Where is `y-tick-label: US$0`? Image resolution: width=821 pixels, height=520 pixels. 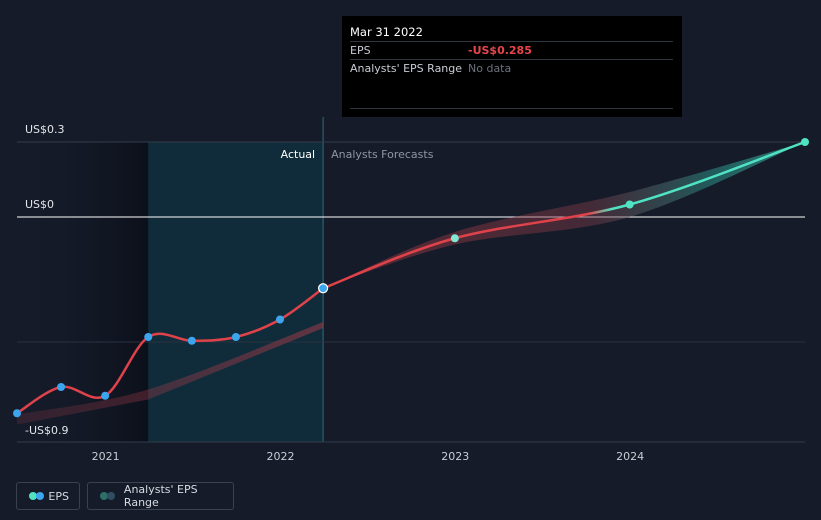 y-tick-label: US$0 is located at coordinates (39, 204).